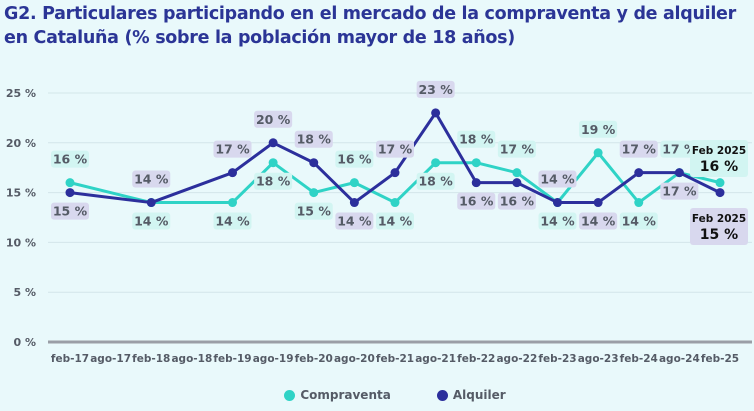  Describe the element at coordinates (719, 167) in the screenshot. I see `final-annotation-value: 16 %` at that location.